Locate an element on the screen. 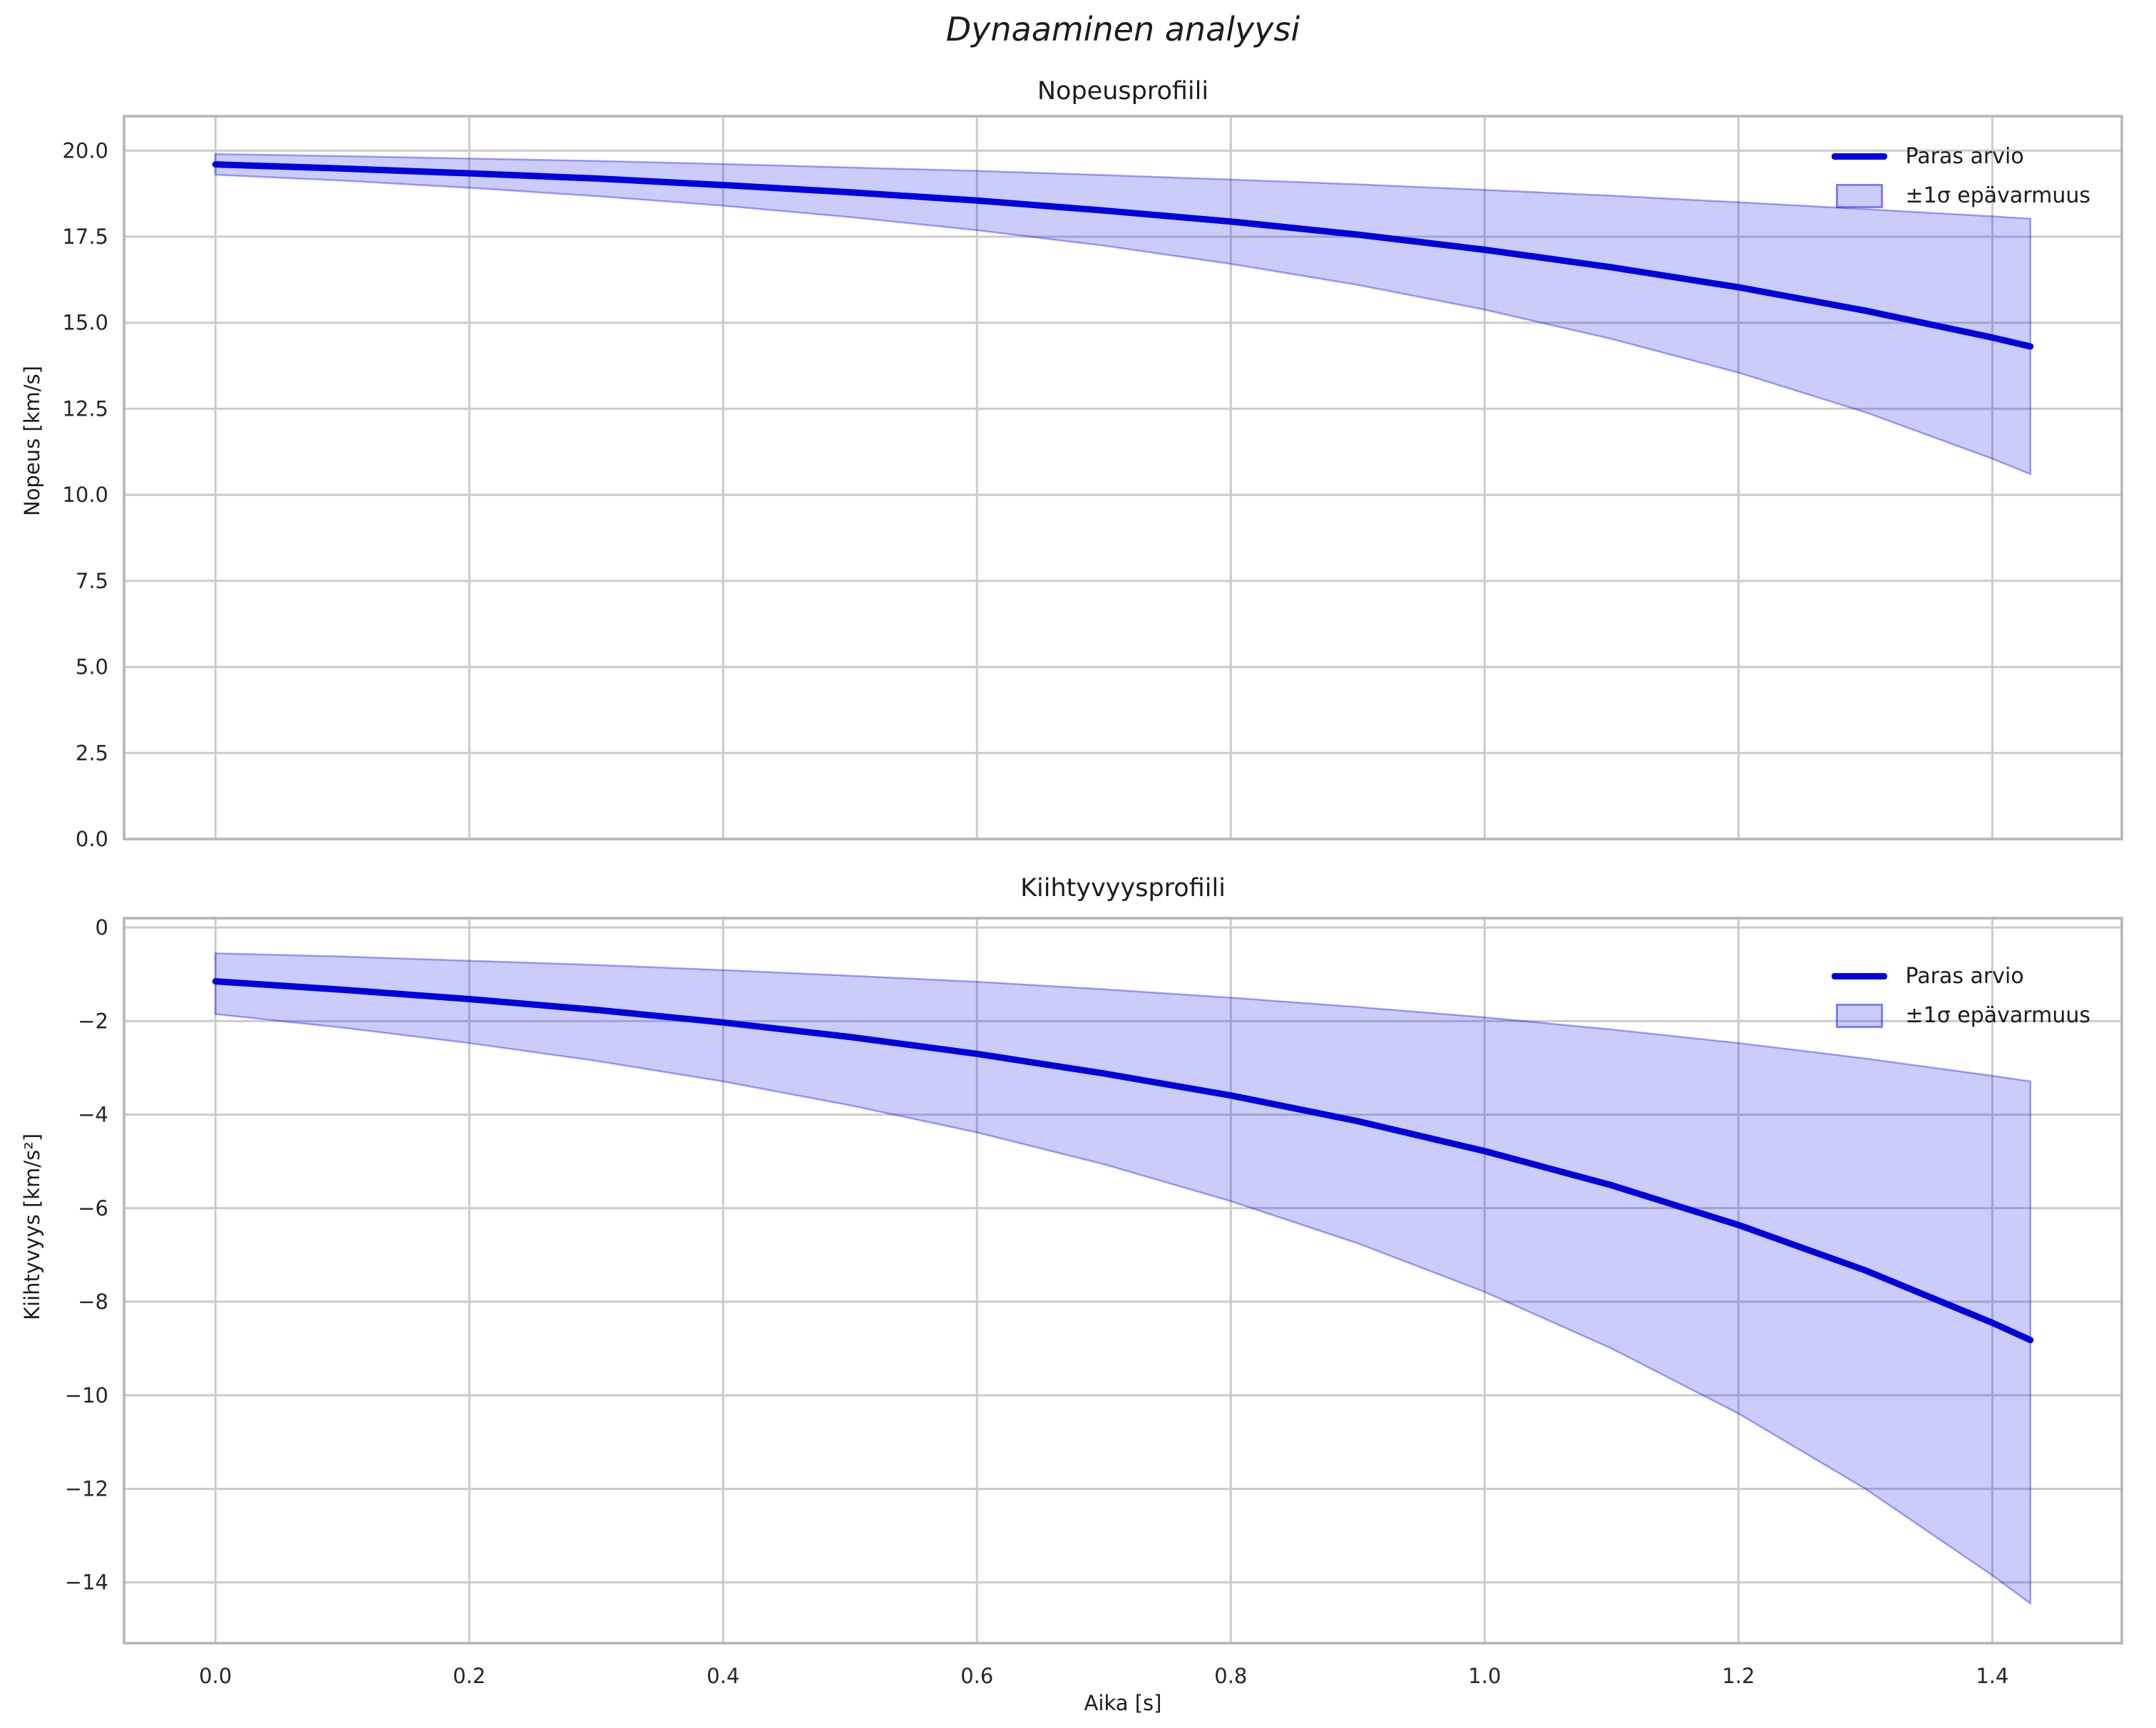 Image resolution: width=2156 pixels, height=1728 pixels. velocity-chart-title: Nopeusprofiili is located at coordinates (1123, 91).